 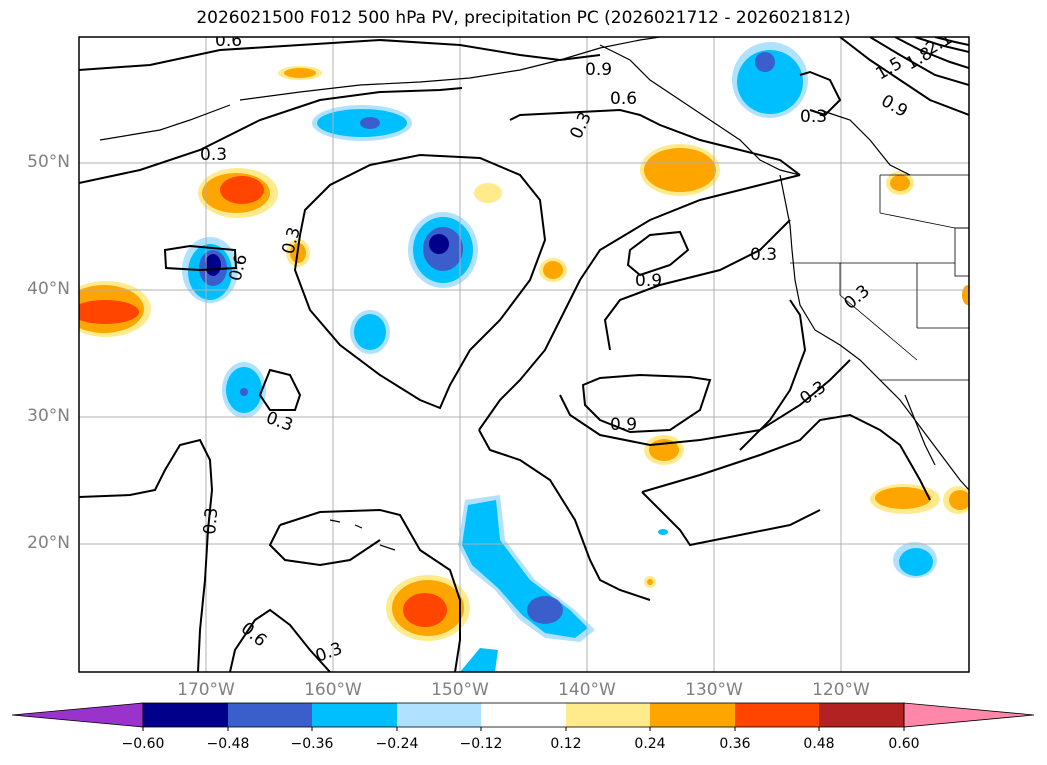 I want to click on colorbar-tick-label: −0.60, so click(x=143, y=744).